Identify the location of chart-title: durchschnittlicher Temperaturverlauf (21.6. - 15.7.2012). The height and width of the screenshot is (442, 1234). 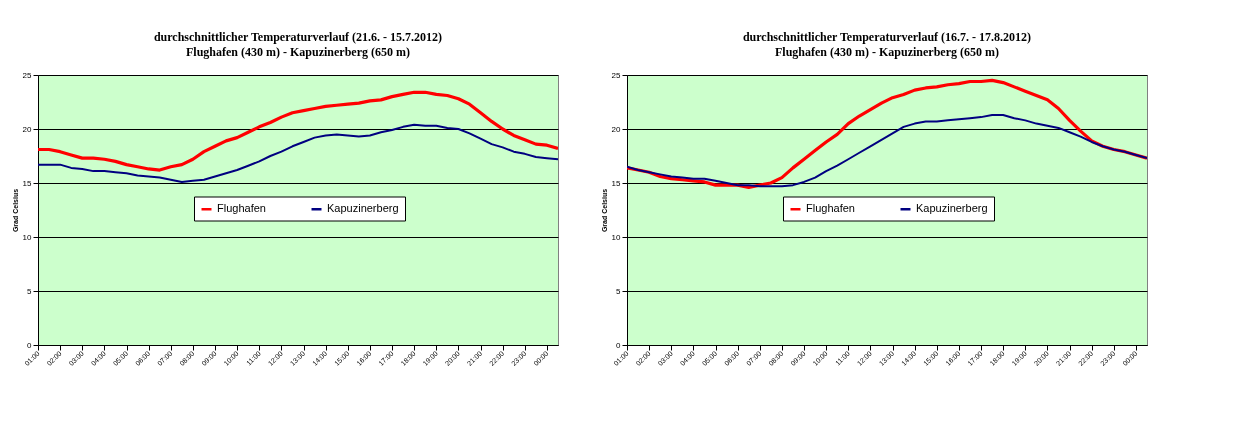
(298, 37).